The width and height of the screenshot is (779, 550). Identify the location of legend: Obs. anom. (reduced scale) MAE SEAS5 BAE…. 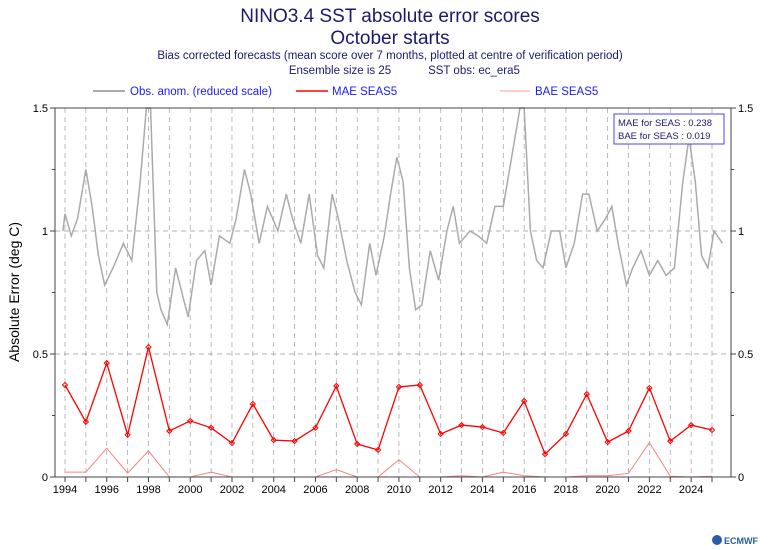
(345, 92).